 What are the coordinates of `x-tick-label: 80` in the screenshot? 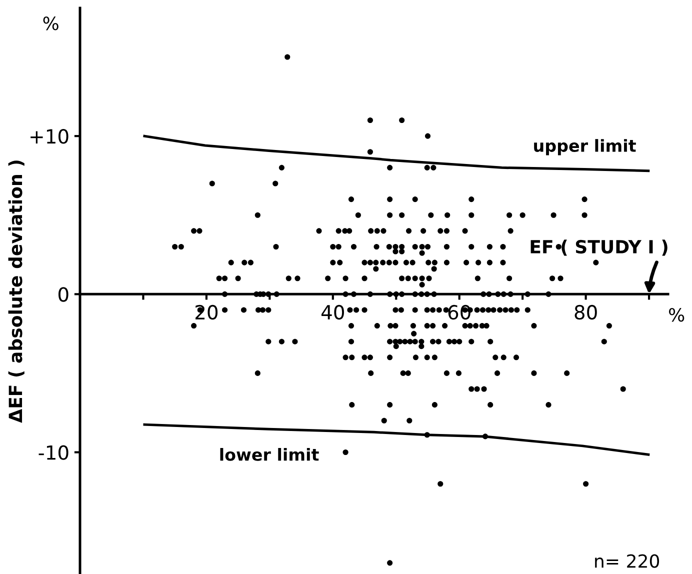 It's located at (585, 312).